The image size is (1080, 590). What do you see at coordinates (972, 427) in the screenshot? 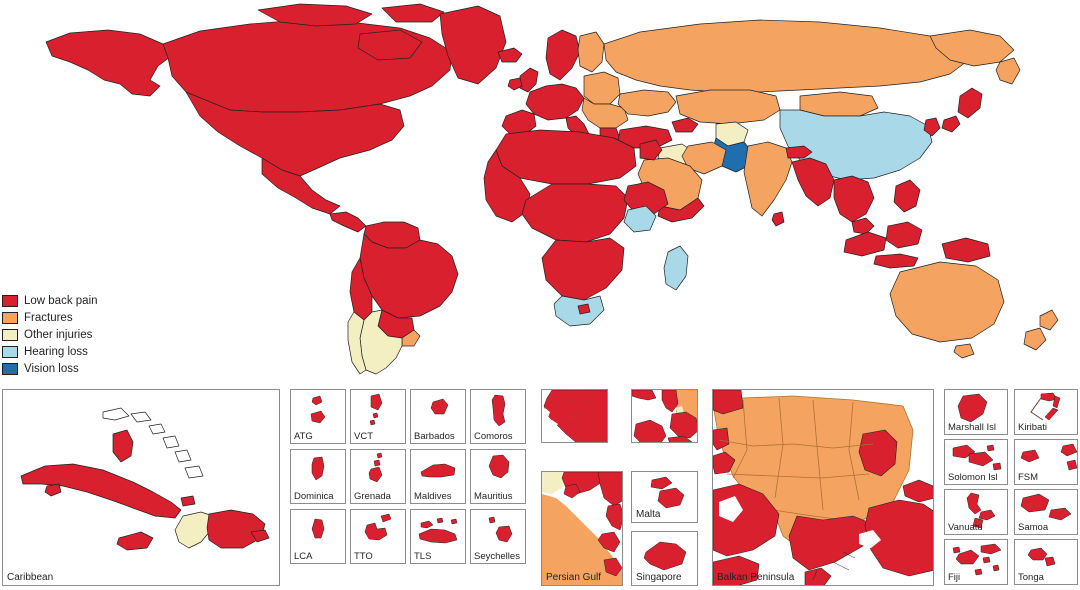
I see `inset-label-marshall-isl: Marshall Isl` at bounding box center [972, 427].